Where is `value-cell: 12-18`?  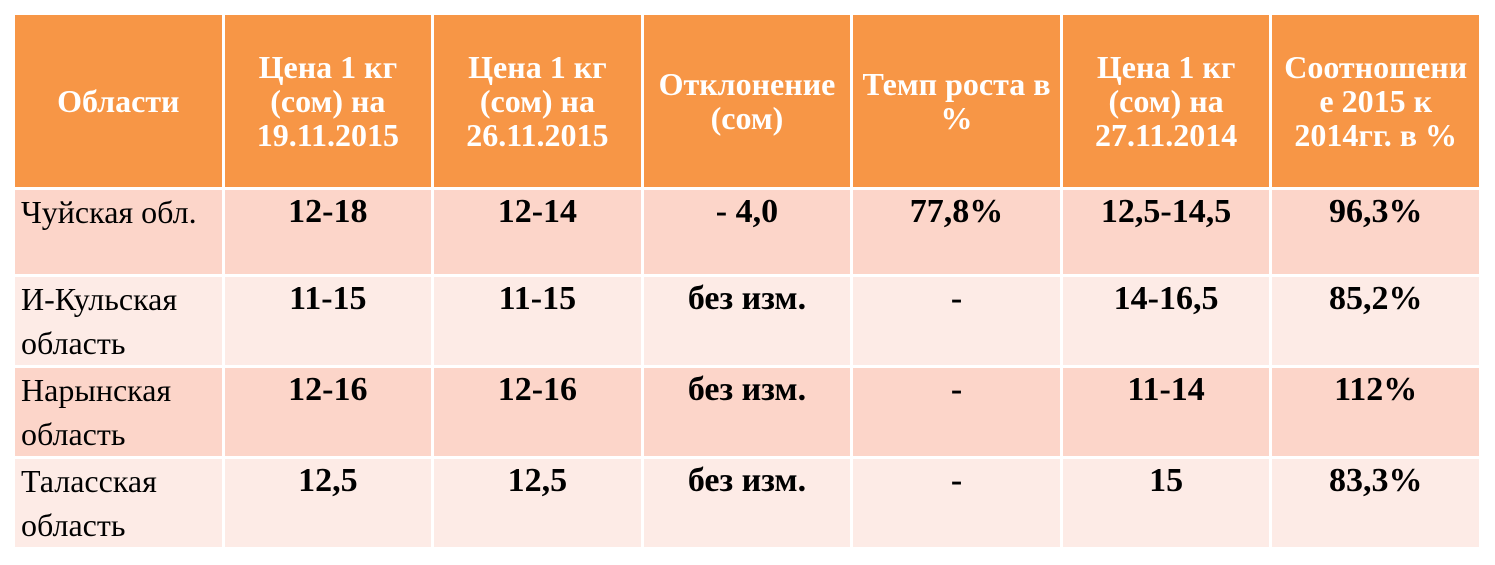 value-cell: 12-18 is located at coordinates (328, 232).